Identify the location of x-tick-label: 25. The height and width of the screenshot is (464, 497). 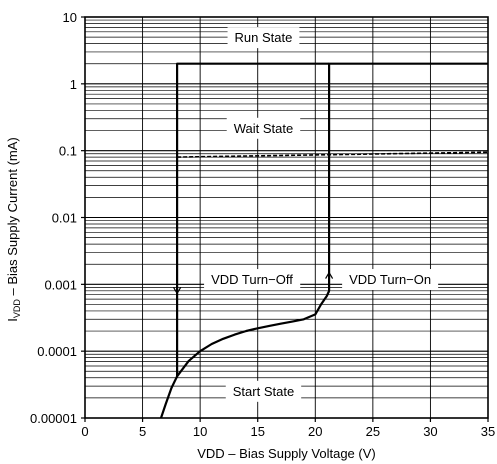
(373, 431).